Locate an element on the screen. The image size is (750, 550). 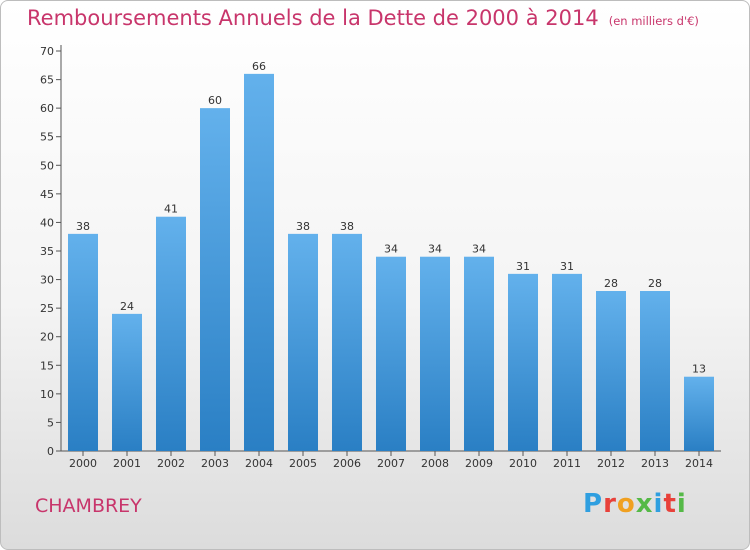
bar-2010 is located at coordinates (523, 362).